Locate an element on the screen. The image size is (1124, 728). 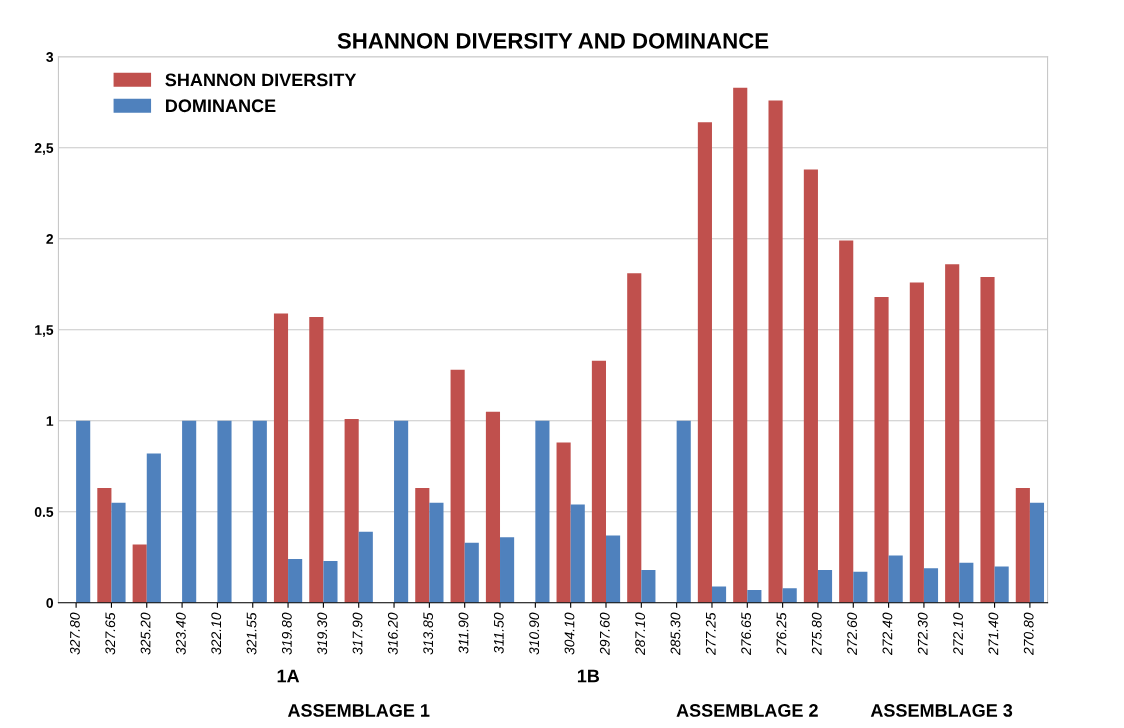
x-tick-label: 317.90 is located at coordinates (357, 633).